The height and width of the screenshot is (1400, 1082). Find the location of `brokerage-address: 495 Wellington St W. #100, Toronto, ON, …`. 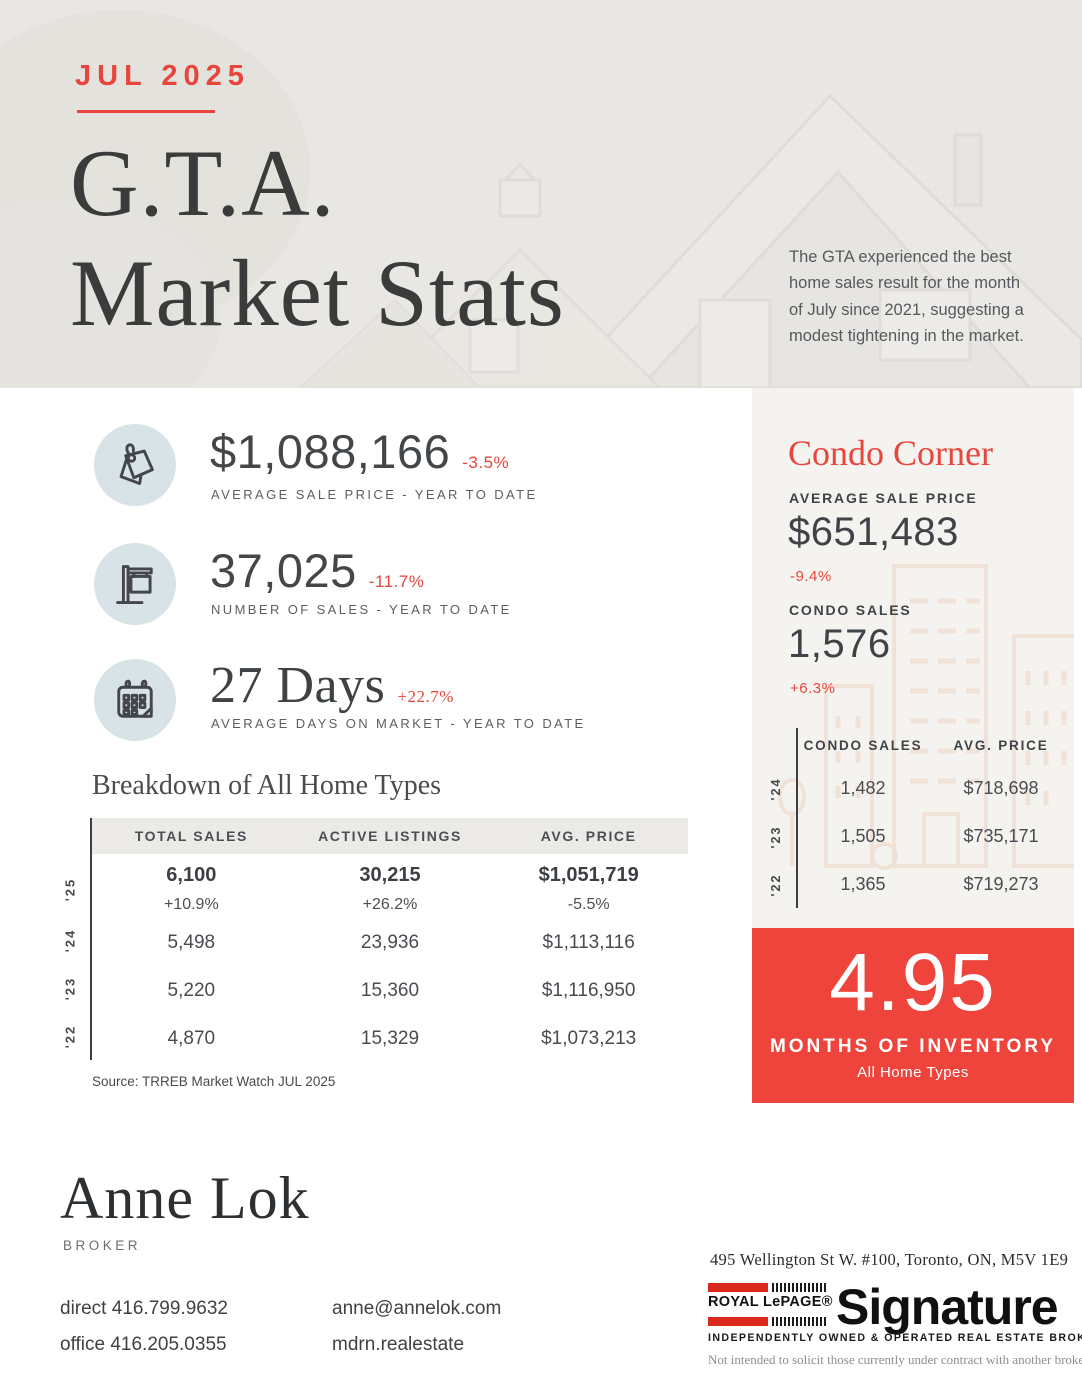

brokerage-address: 495 Wellington St W. #100, Toronto, ON, … is located at coordinates (889, 1259).